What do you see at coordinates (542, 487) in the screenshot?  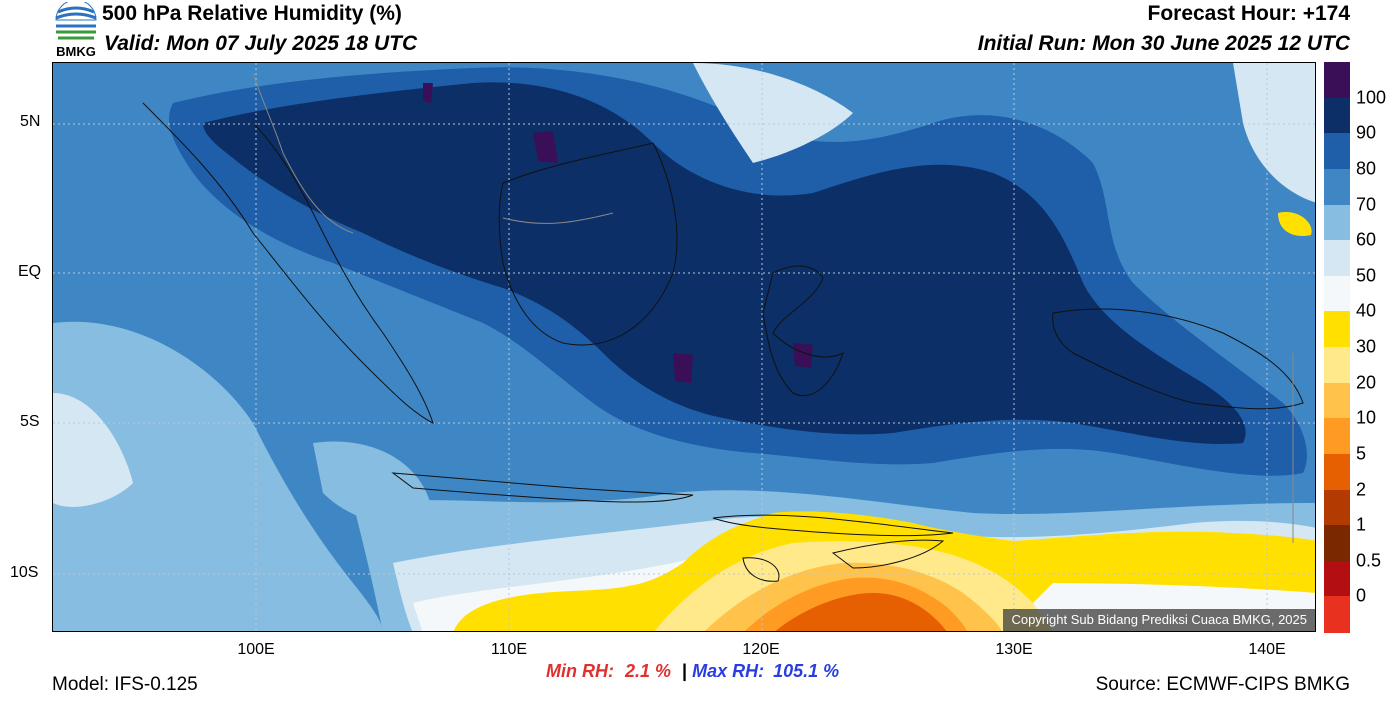 I see `coast-java` at bounding box center [542, 487].